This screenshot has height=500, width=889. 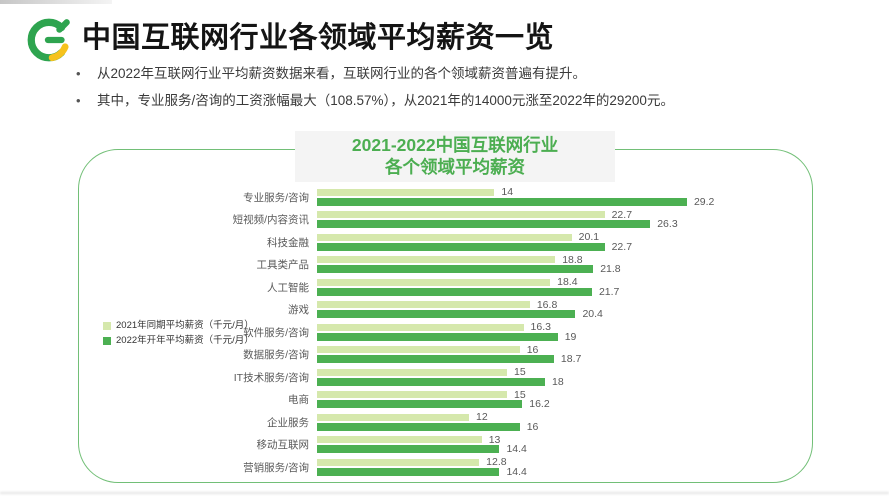 I want to click on chart-title: 2021-2022中国互联网行业 各个领域平均薪资, so click(x=455, y=156).